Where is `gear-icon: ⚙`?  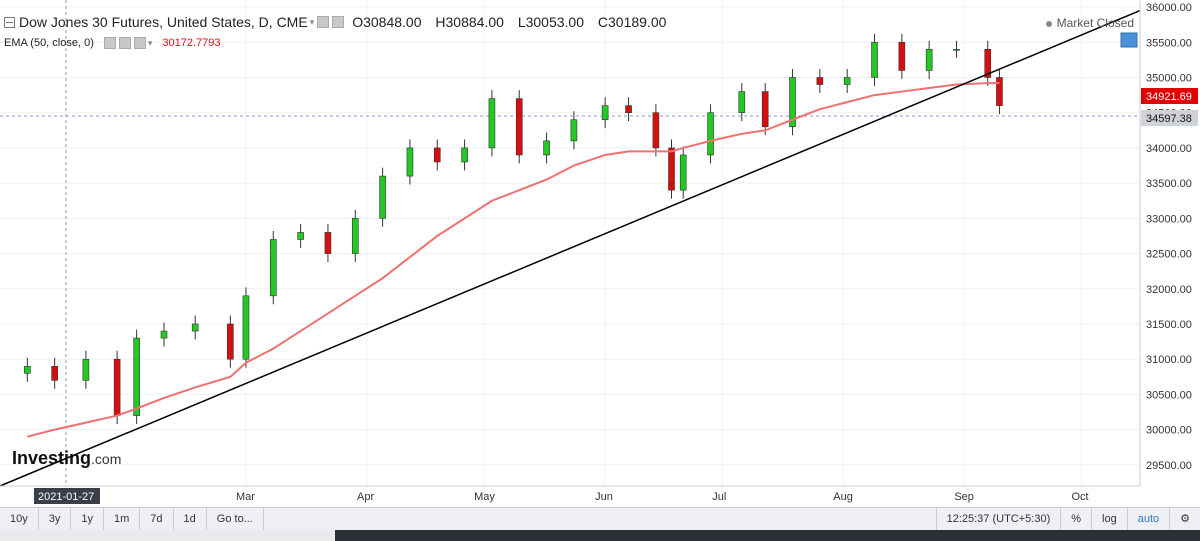 gear-icon: ⚙ is located at coordinates (1184, 519).